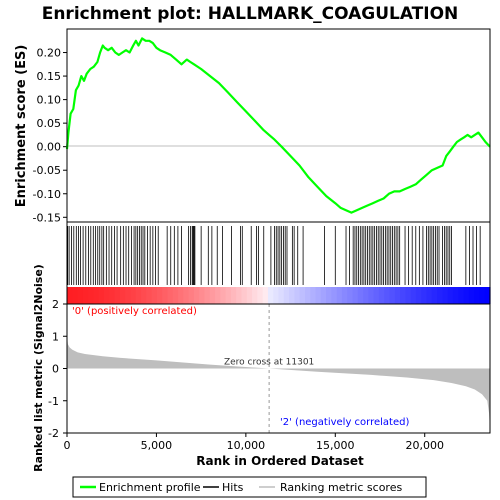  What do you see at coordinates (341, 487) in the screenshot?
I see `legend-label-ranking-metric: Ranking metric scores` at bounding box center [341, 487].